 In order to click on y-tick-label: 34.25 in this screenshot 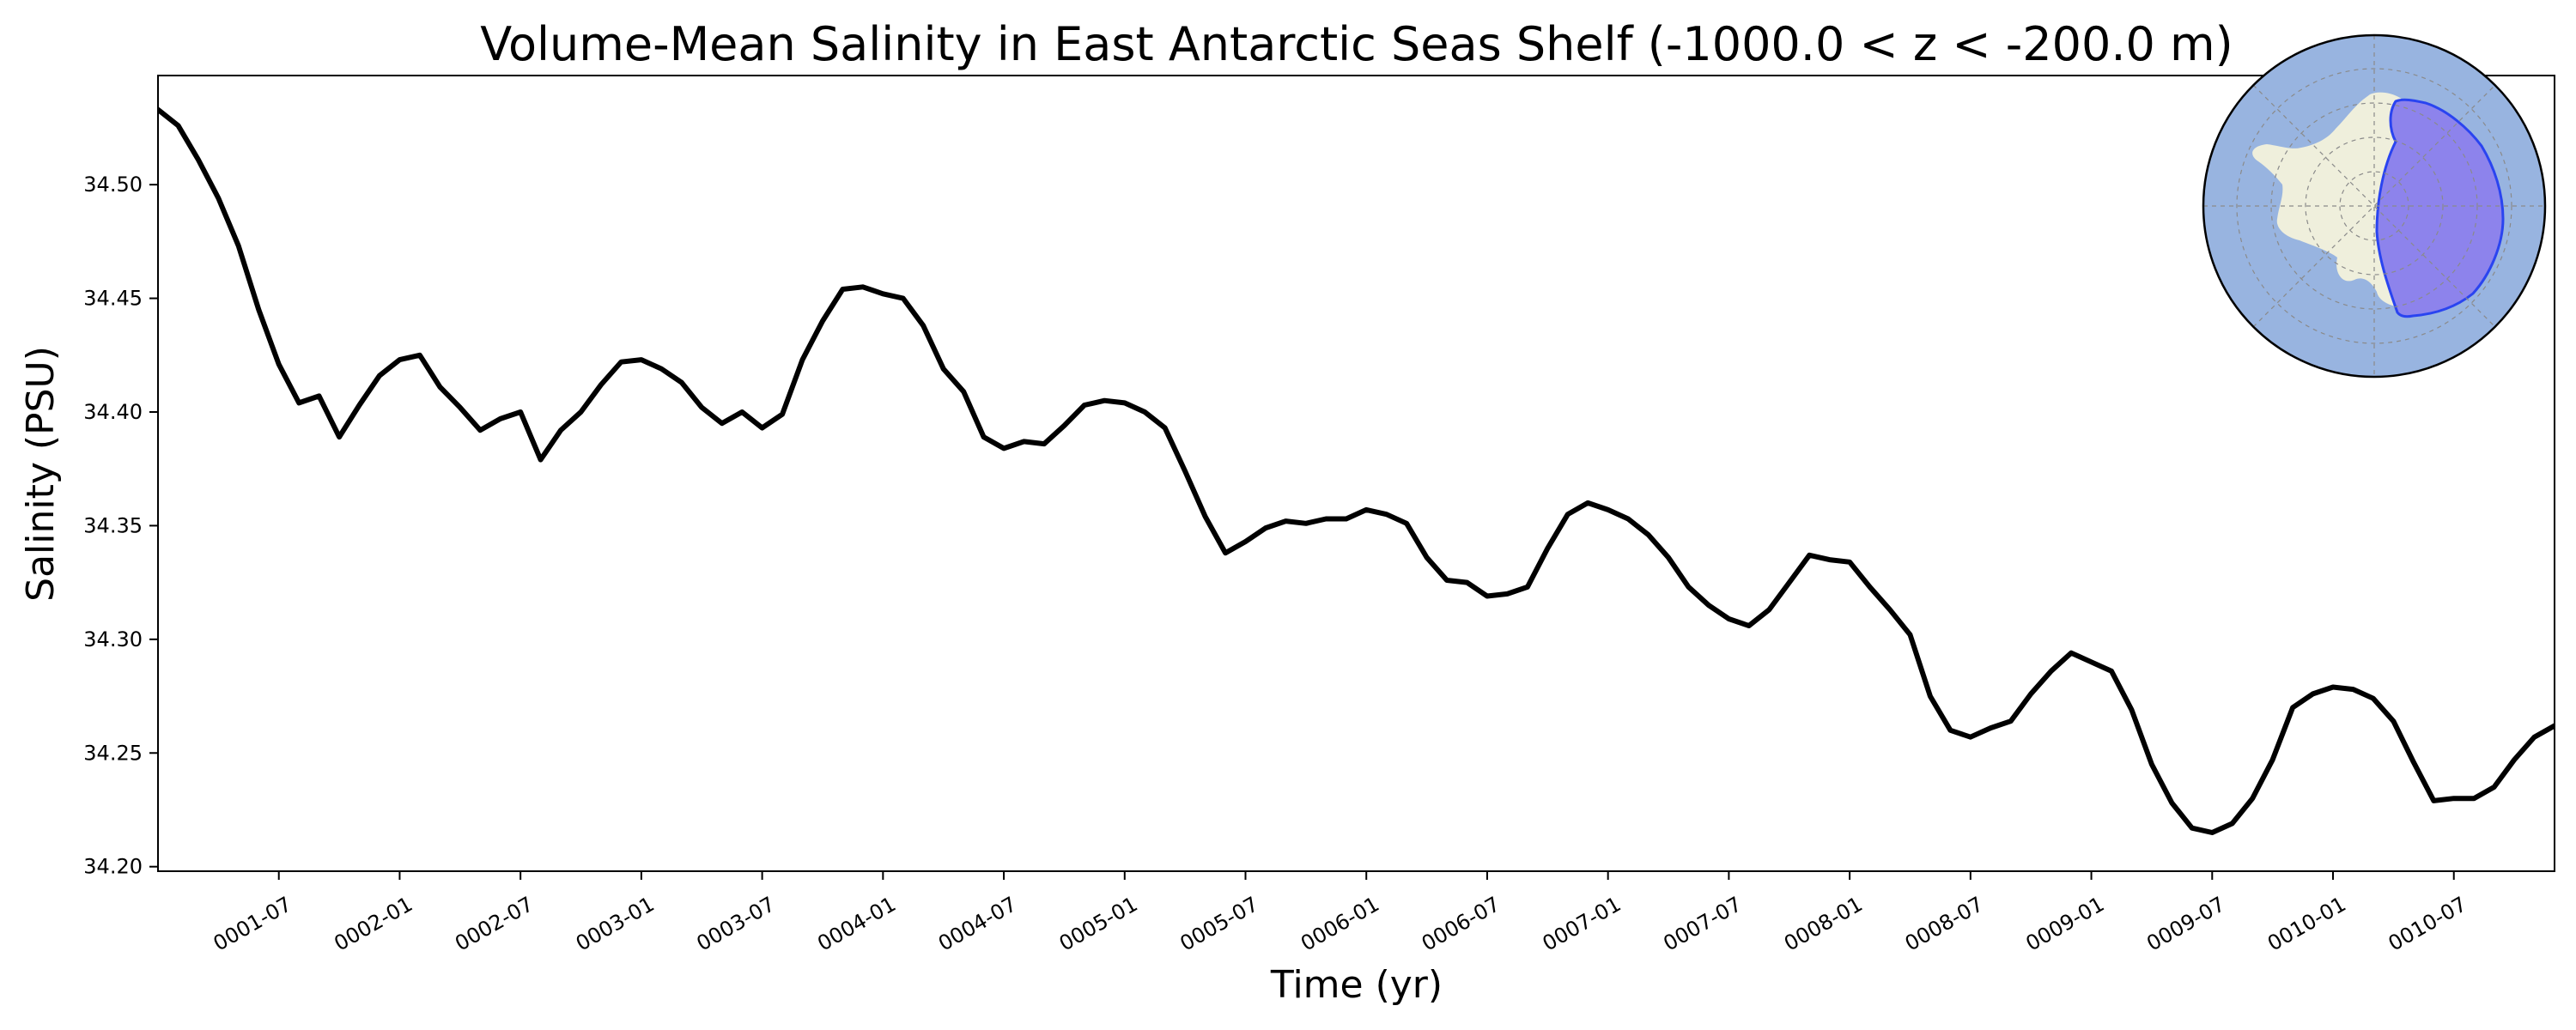, I will do `click(113, 753)`.